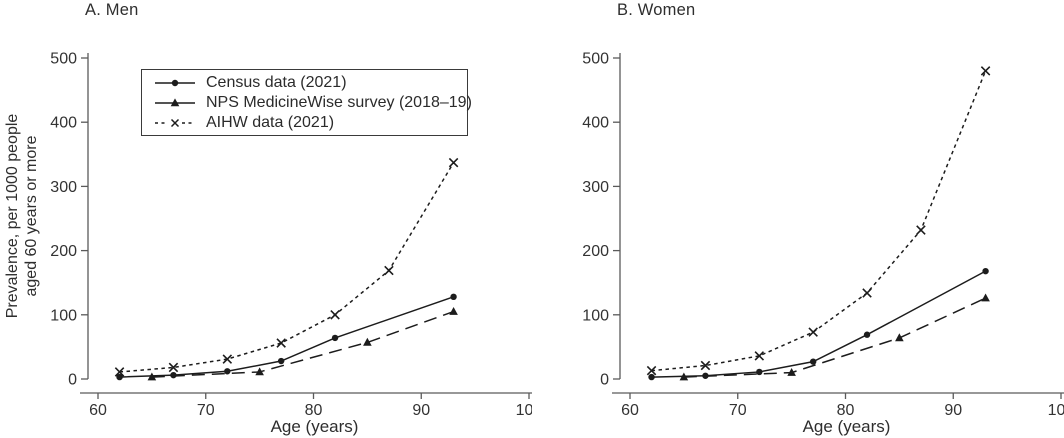 The width and height of the screenshot is (1064, 438). Describe the element at coordinates (314, 426) in the screenshot. I see `x-axis-label-men: Age (years)` at that location.